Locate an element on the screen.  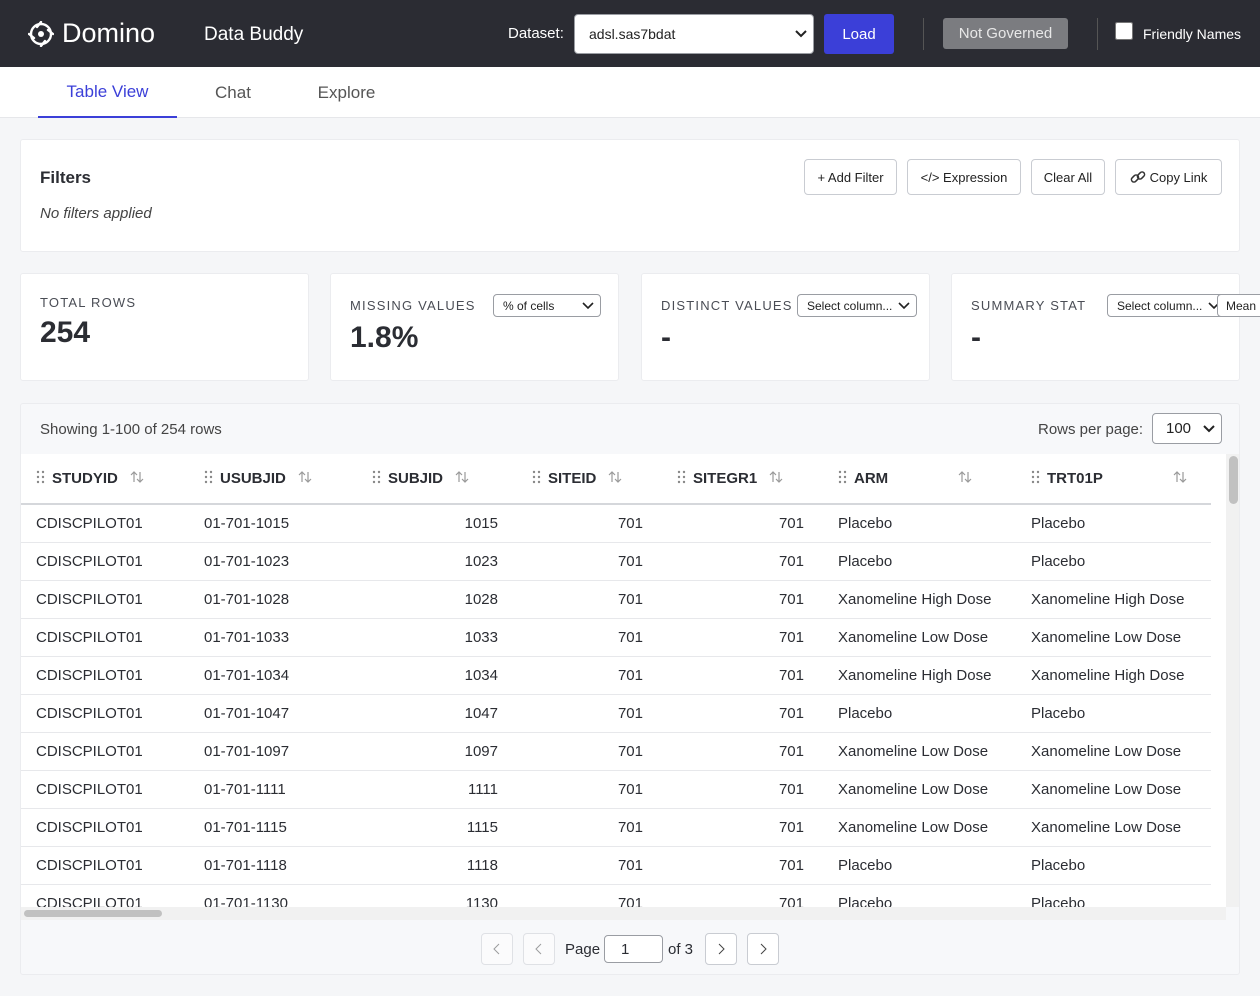
tab: Table View is located at coordinates (107, 92).